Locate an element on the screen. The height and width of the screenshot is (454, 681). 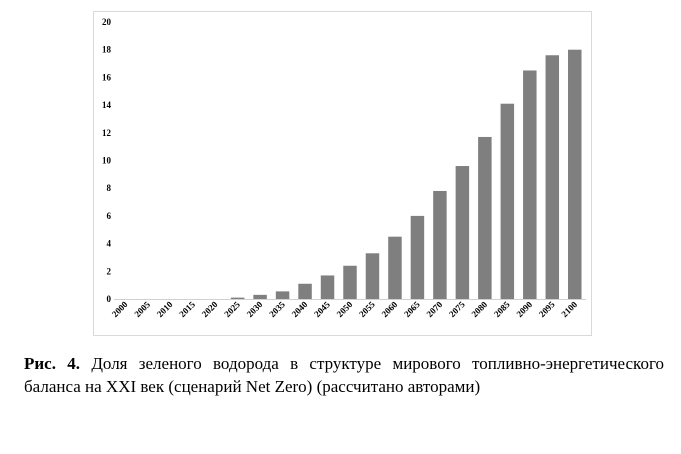
y-tick-label: 8 is located at coordinates (109, 188).